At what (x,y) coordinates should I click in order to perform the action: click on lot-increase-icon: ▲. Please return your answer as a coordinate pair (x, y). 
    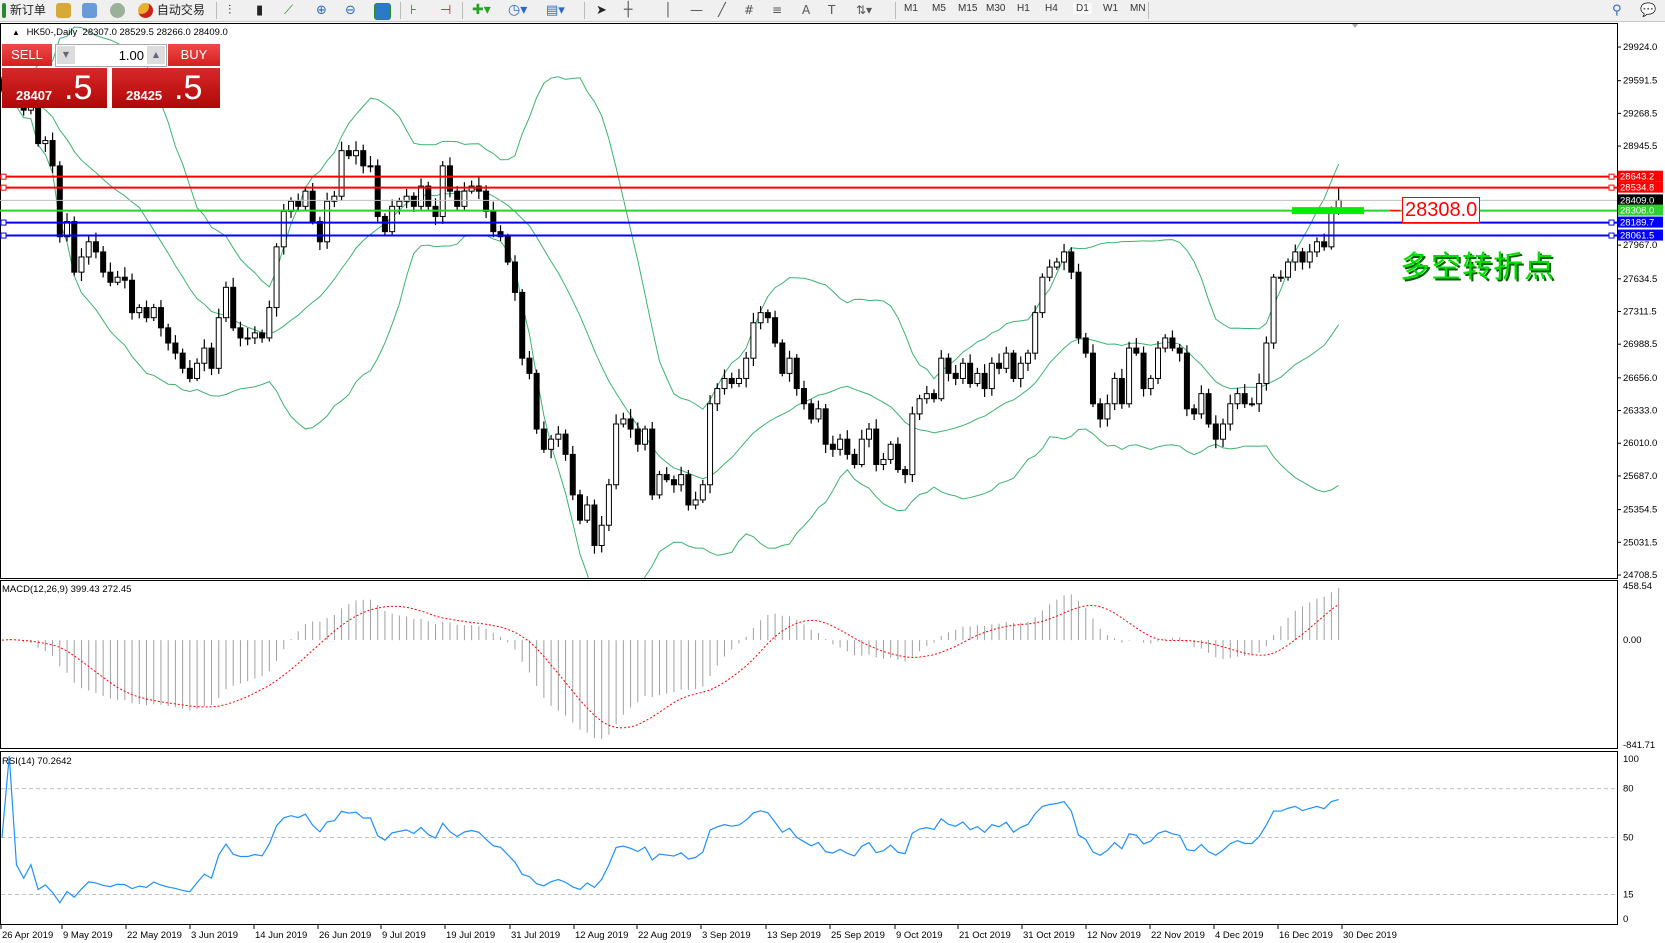
    Looking at the image, I should click on (156, 55).